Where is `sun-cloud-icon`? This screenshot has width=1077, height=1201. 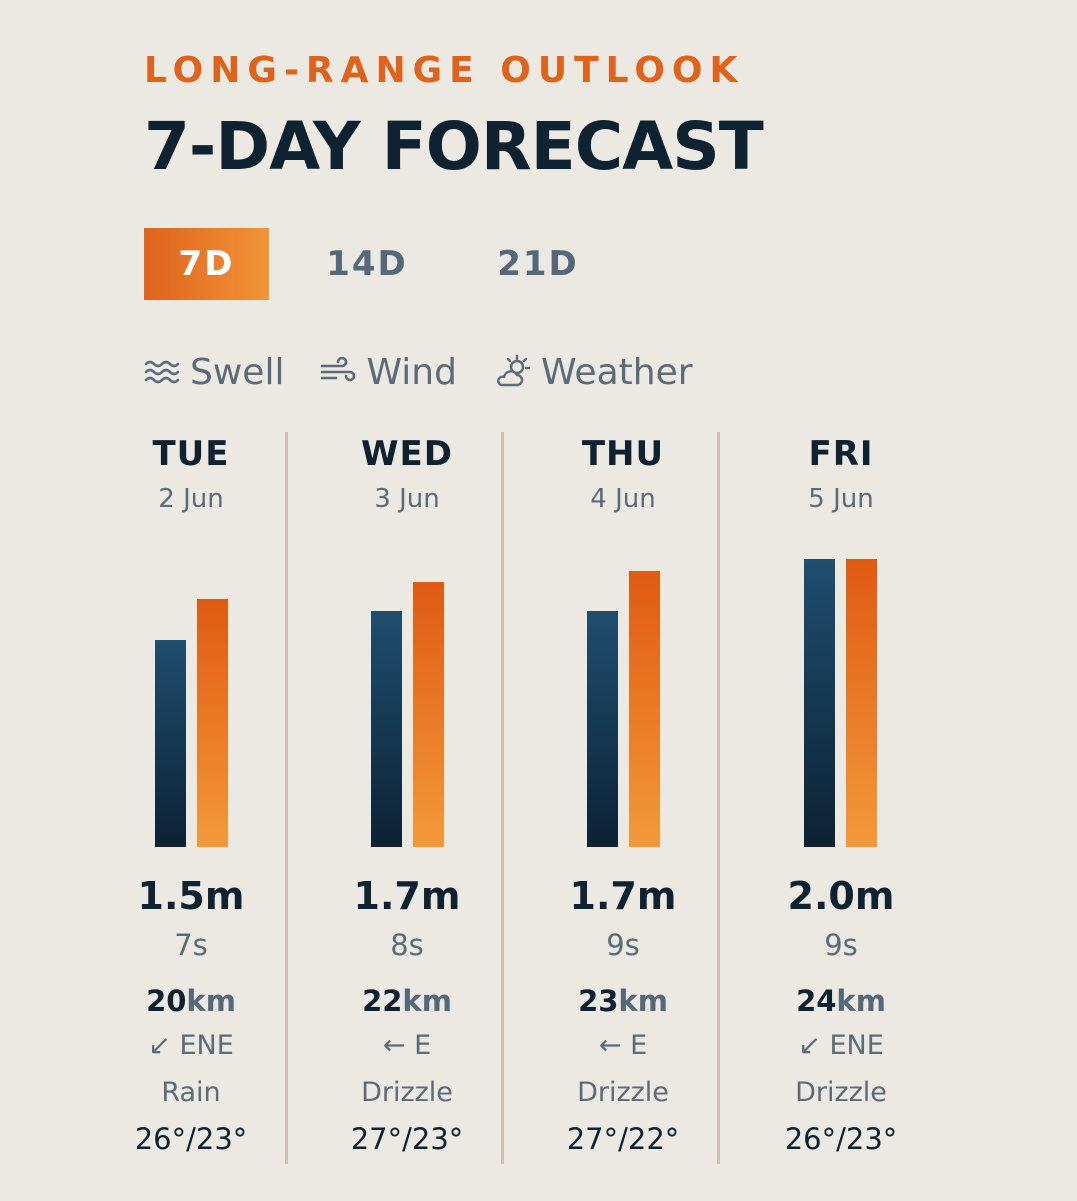 sun-cloud-icon is located at coordinates (513, 371).